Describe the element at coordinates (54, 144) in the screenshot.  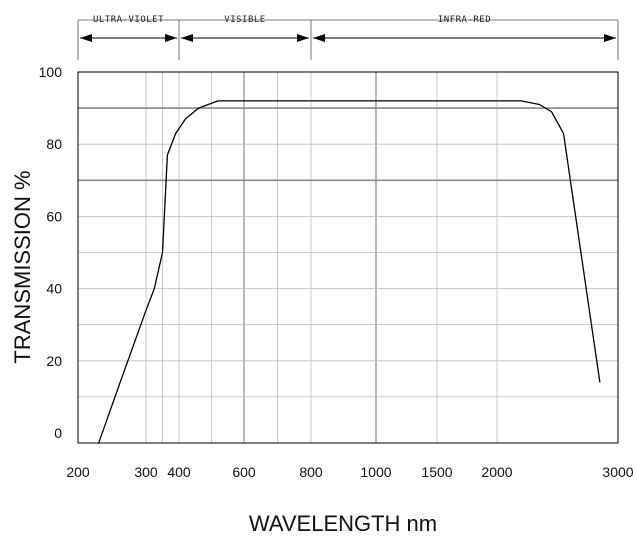
I see `y-tick-label: 80` at that location.